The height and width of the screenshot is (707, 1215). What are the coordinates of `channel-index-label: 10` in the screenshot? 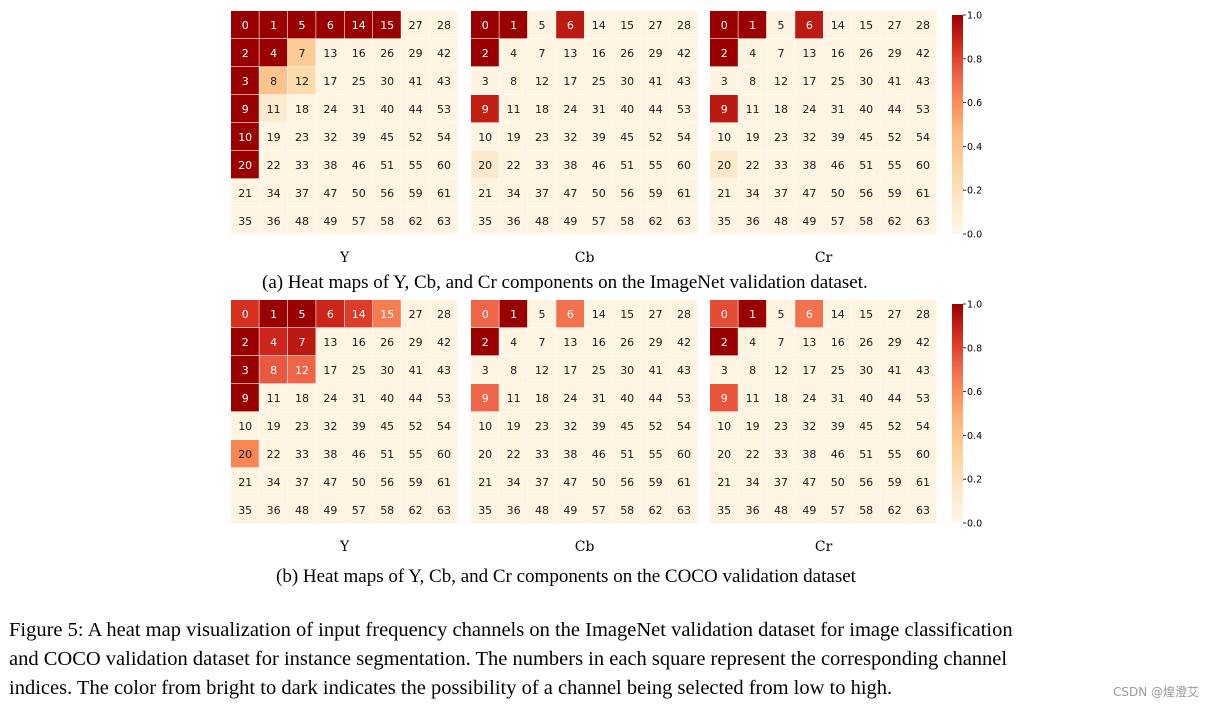 It's located at (485, 137).